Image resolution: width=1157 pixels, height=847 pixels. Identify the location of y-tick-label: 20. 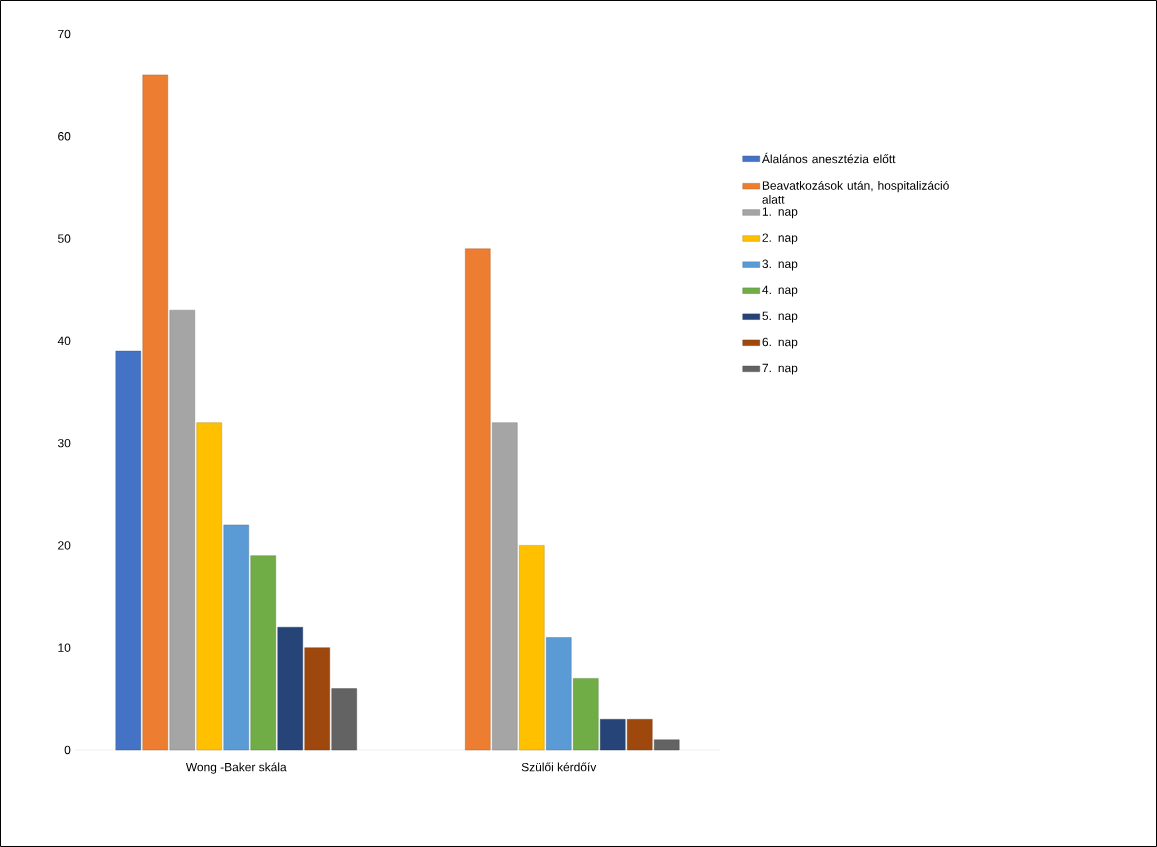
(64, 545).